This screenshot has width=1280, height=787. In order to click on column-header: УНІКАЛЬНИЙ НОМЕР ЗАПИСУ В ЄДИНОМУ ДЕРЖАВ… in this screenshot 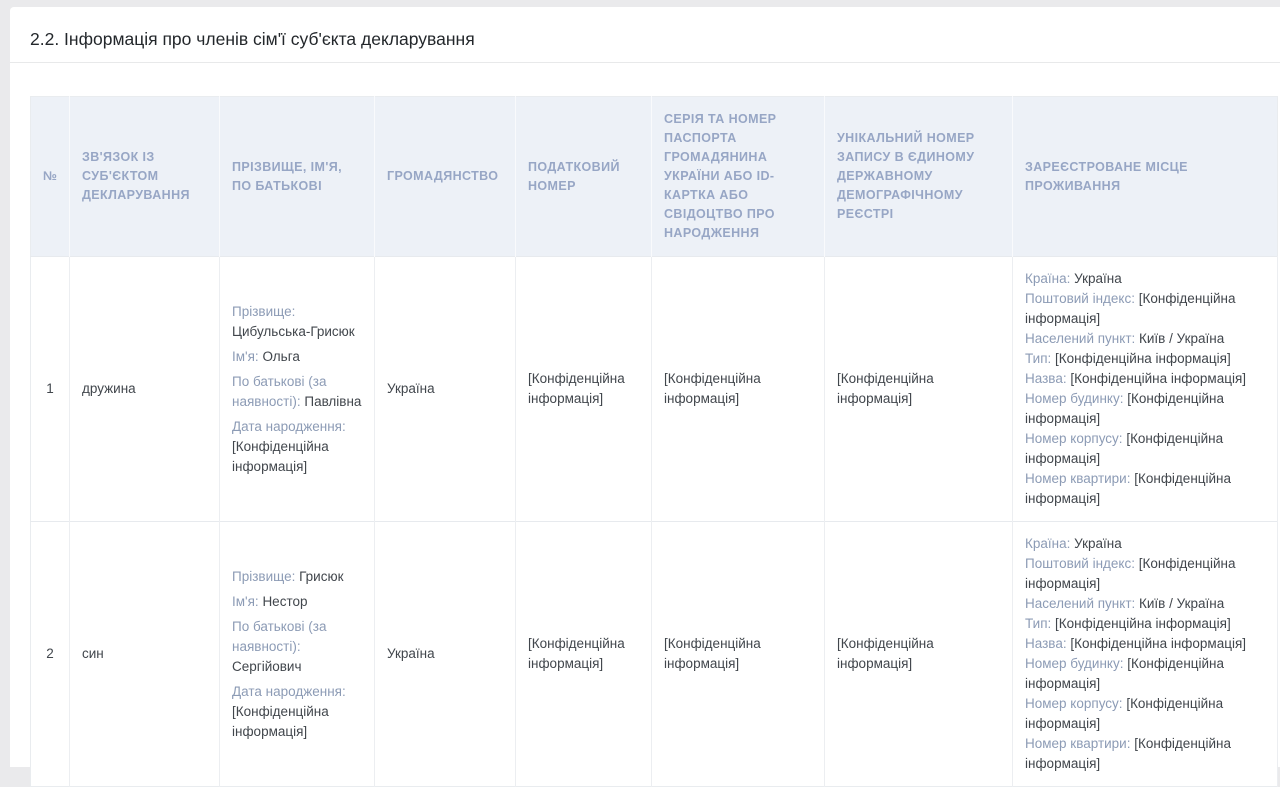, I will do `click(918, 176)`.